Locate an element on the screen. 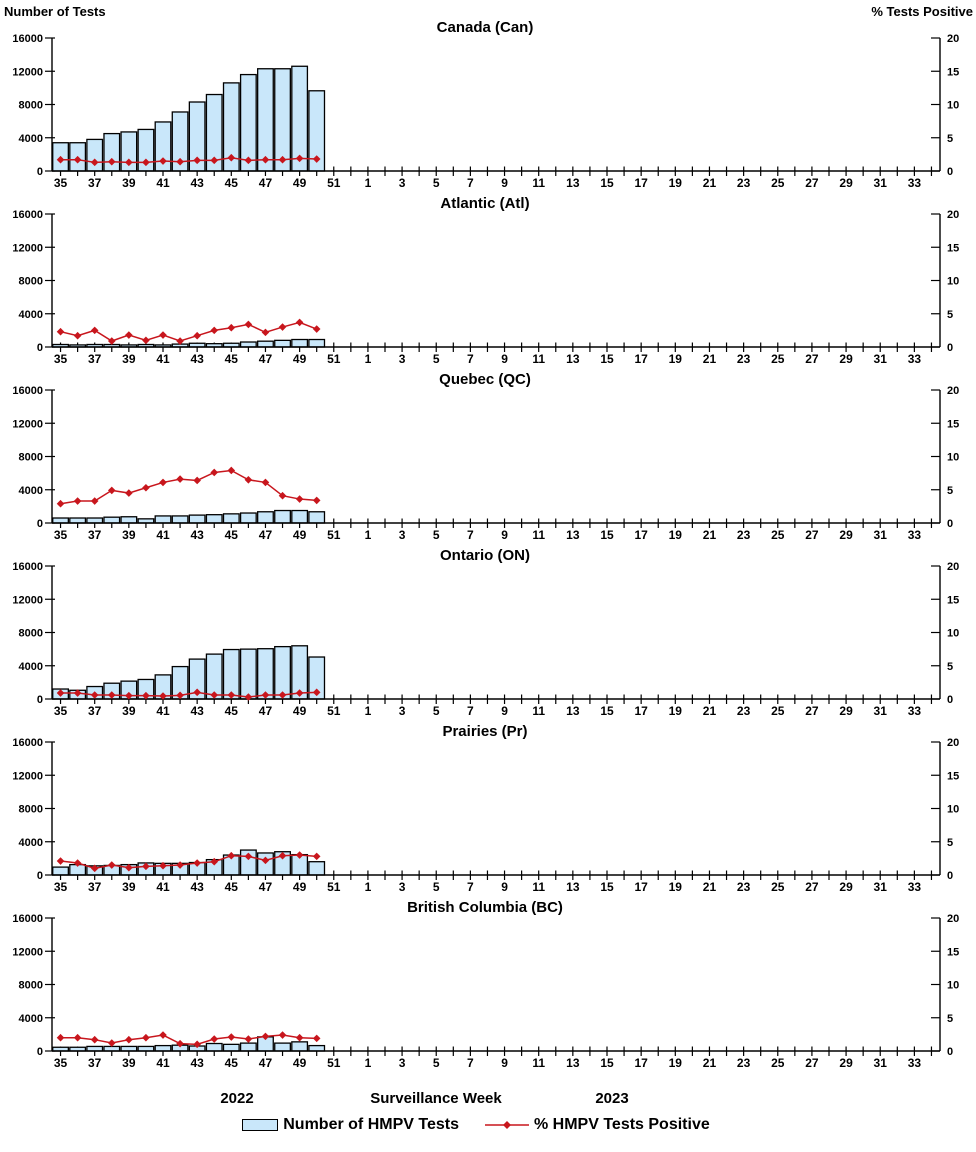 The image size is (976, 1152). x-axis-tick-label: 13 is located at coordinates (573, 1063).